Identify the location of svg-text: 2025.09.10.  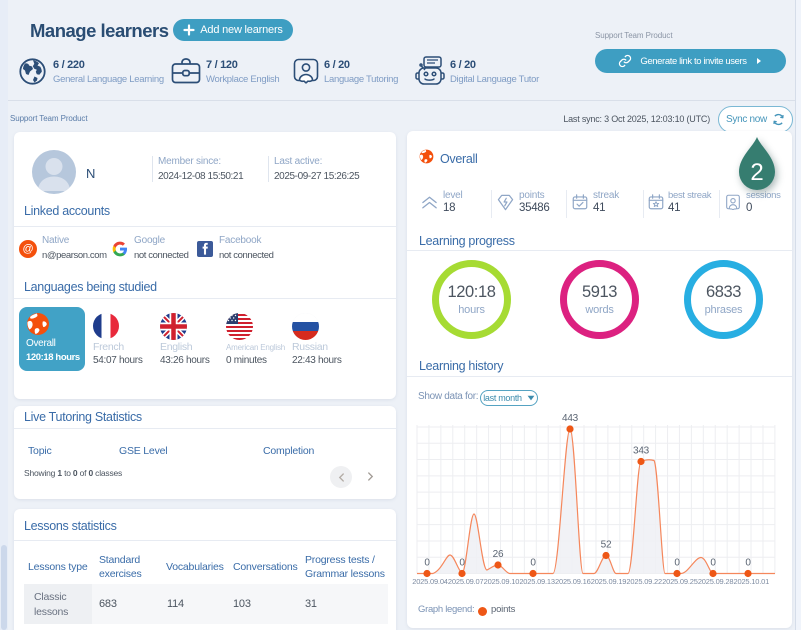
(502, 581).